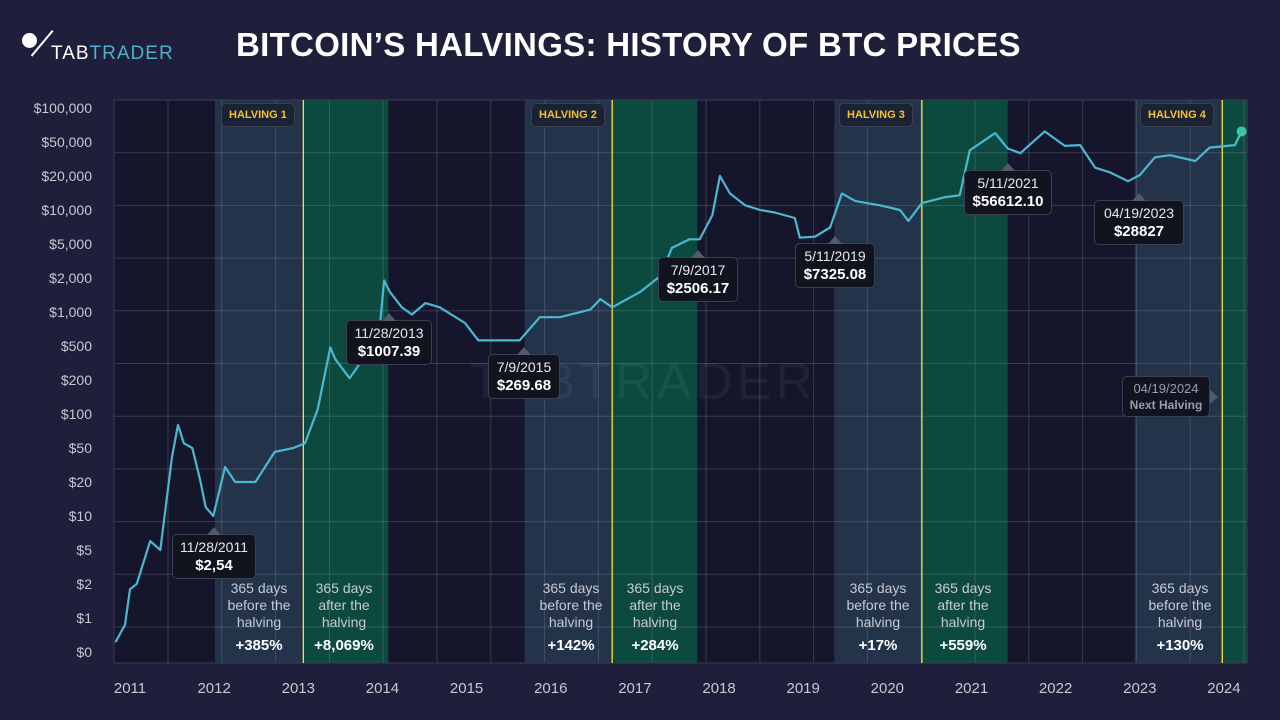  What do you see at coordinates (214, 547) in the screenshot?
I see `annotation-date: 11/28/2011` at bounding box center [214, 547].